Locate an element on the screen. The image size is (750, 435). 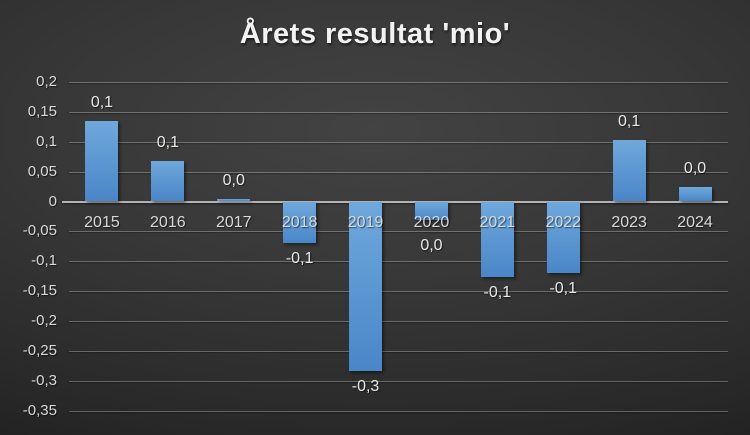
x-axis-label-2016: 2016 is located at coordinates (168, 222).